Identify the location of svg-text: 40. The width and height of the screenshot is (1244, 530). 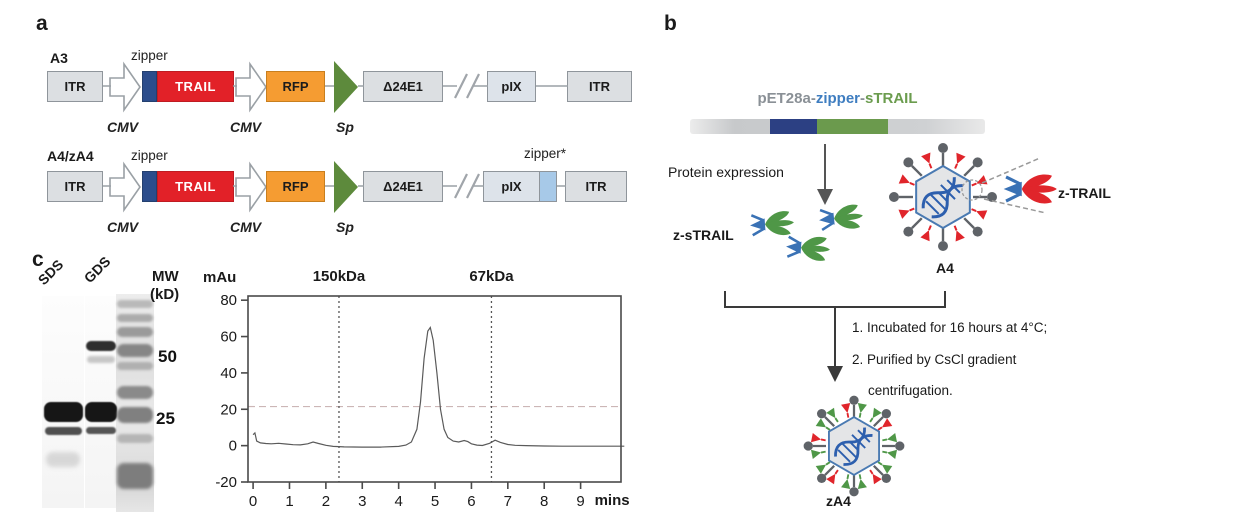
(228, 373).